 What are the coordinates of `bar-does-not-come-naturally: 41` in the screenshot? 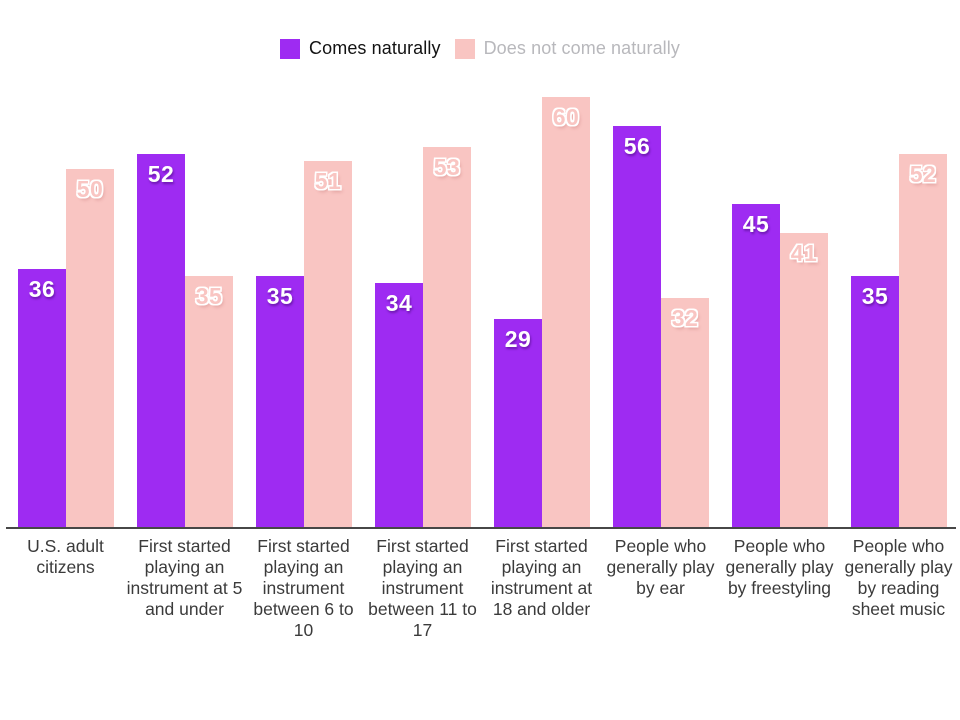 It's located at (804, 380).